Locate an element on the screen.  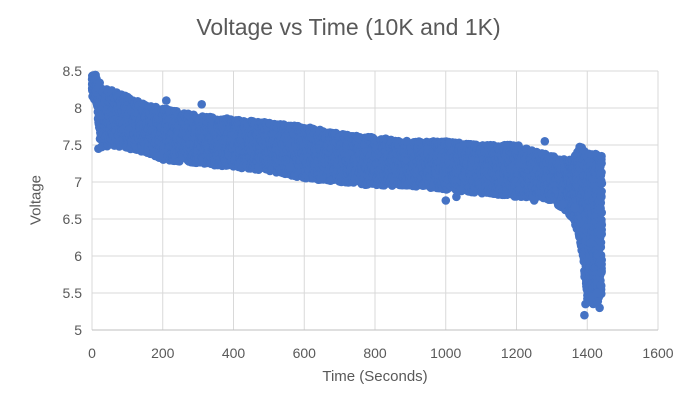
chart-title: Voltage vs Time (10K and 1K) is located at coordinates (348, 27).